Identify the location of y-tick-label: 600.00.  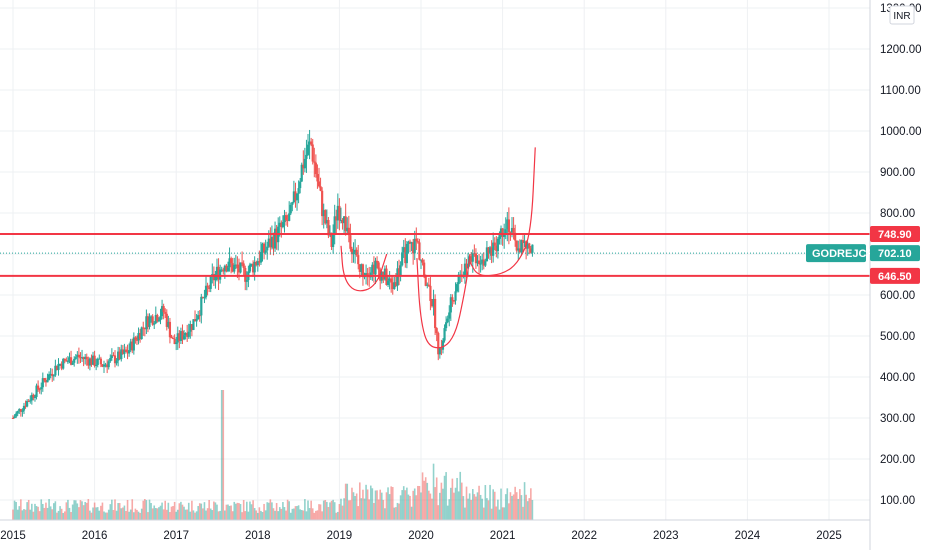
(897, 296).